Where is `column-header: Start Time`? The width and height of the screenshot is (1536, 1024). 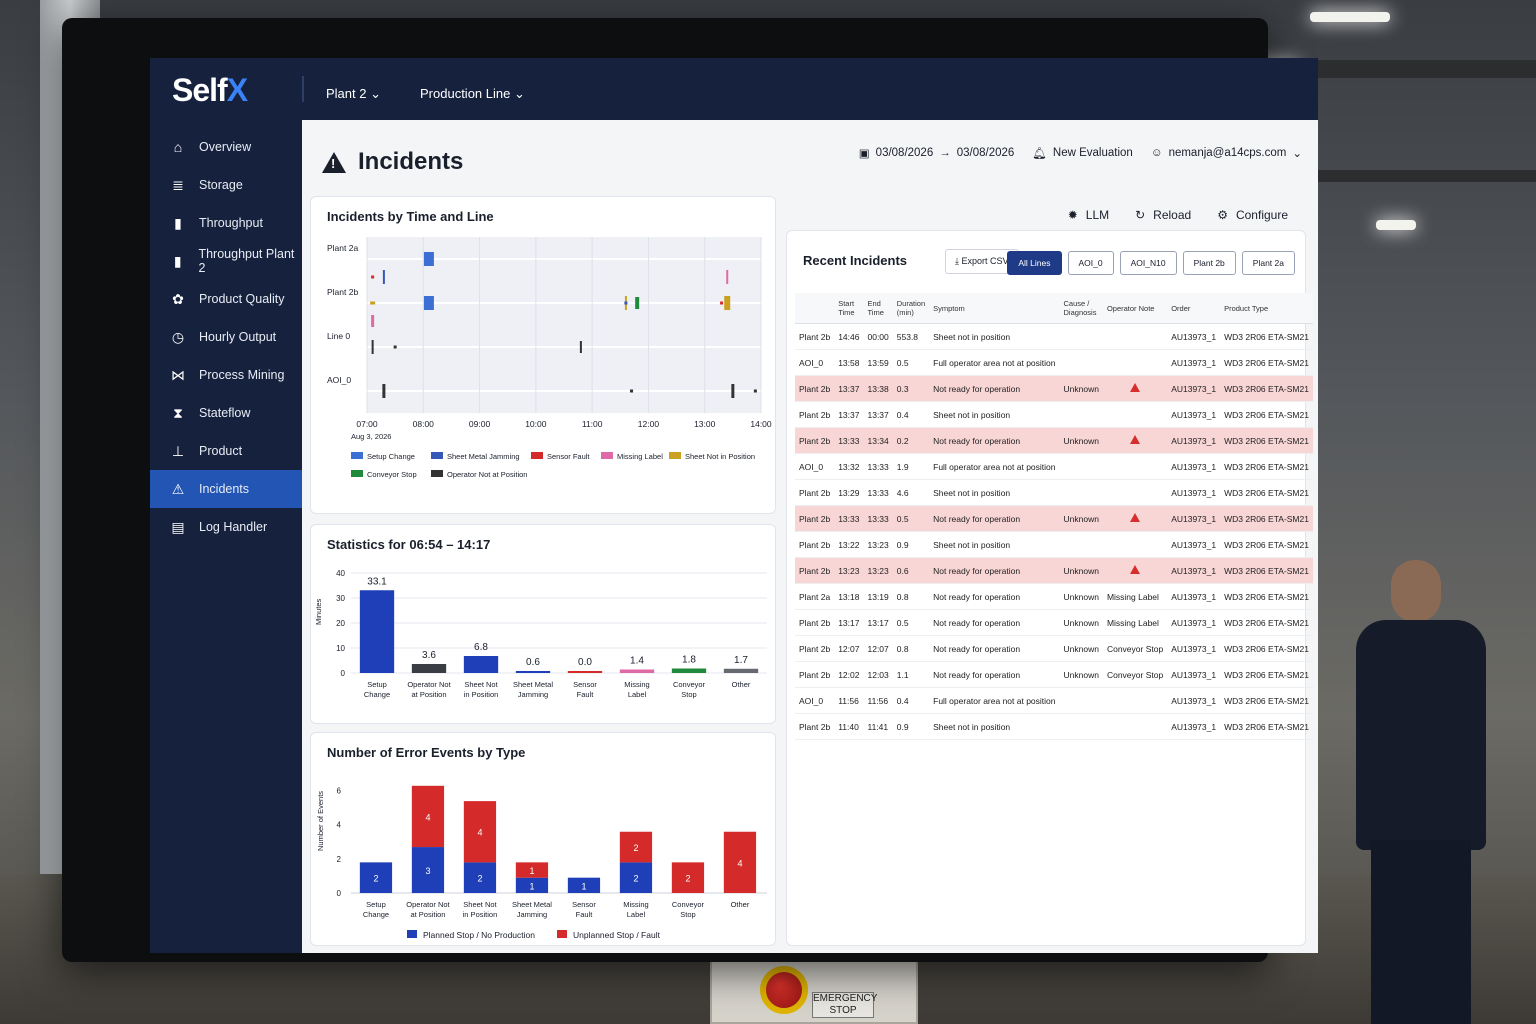
column-header: Start Time is located at coordinates (849, 308).